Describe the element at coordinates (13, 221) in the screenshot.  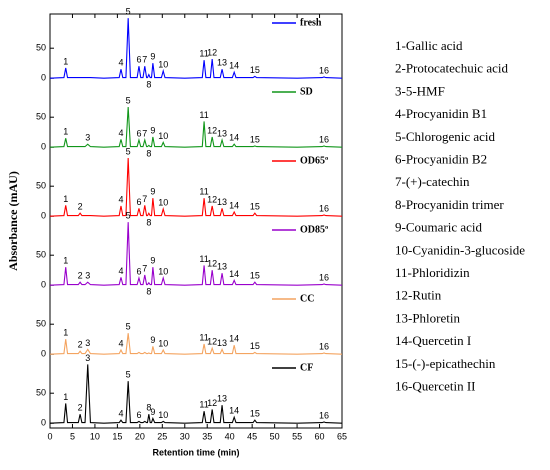
I see `y-axis-label: Absorbance (mAU)` at that location.